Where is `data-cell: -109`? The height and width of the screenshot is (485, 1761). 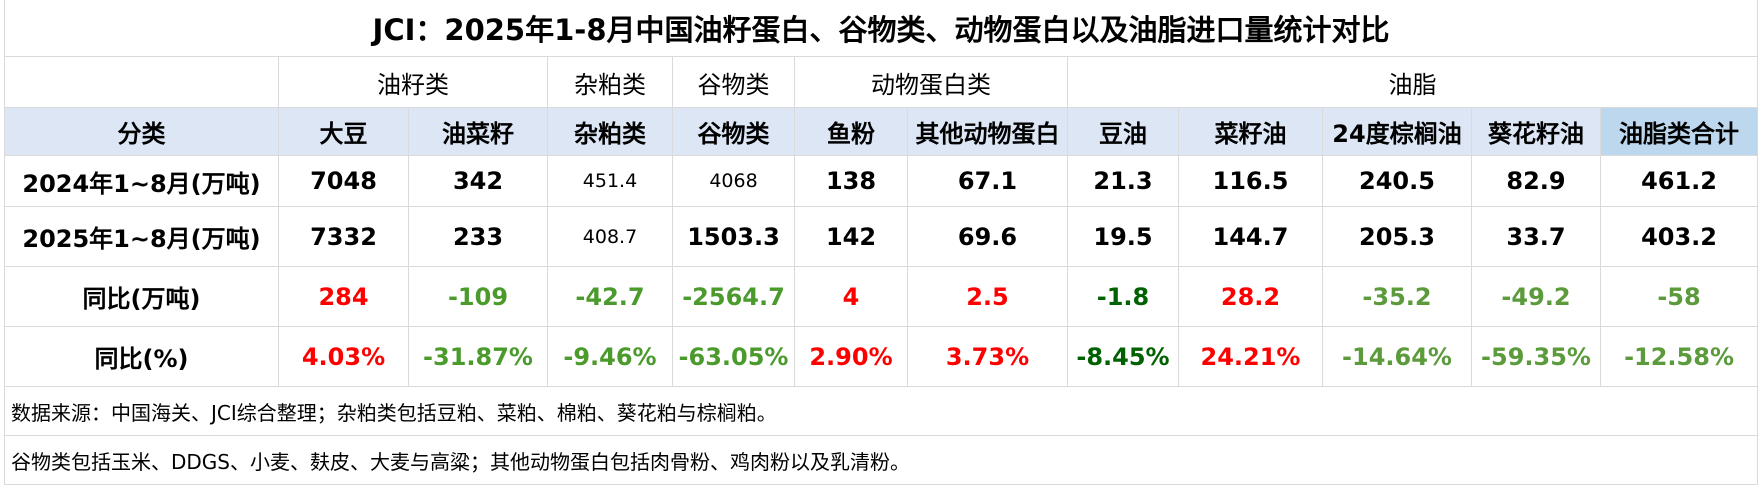 data-cell: -109 is located at coordinates (478, 296).